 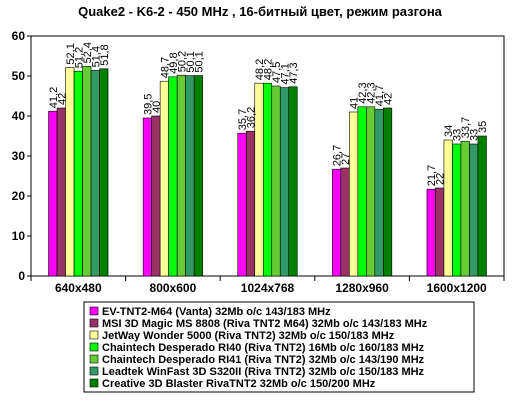 I want to click on data-label: 49,8, so click(x=174, y=62).